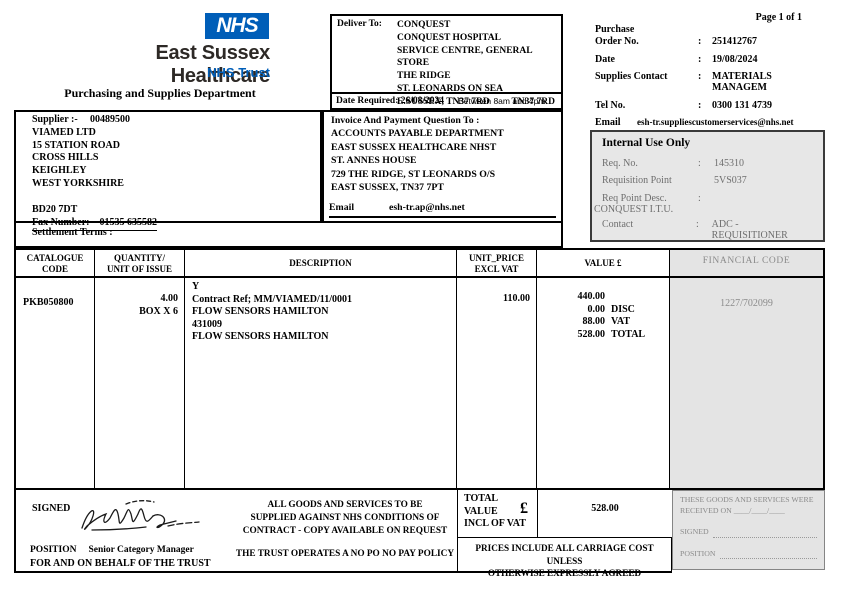 The image size is (841, 595). What do you see at coordinates (53, 550) in the screenshot?
I see `position-label: POSITION` at bounding box center [53, 550].